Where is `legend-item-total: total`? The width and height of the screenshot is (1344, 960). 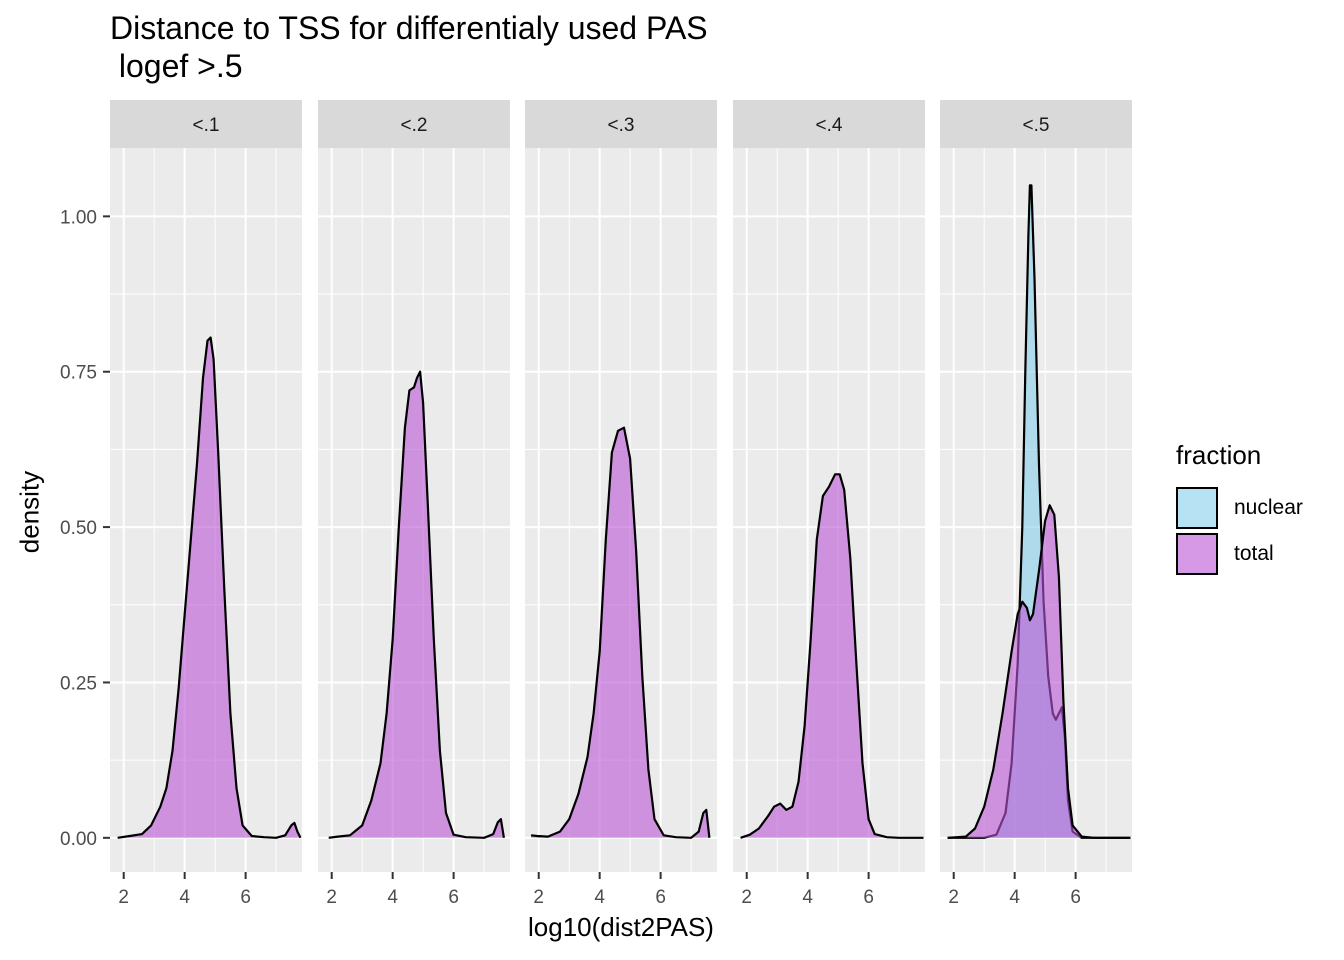
legend-item-total: total is located at coordinates (1239, 554).